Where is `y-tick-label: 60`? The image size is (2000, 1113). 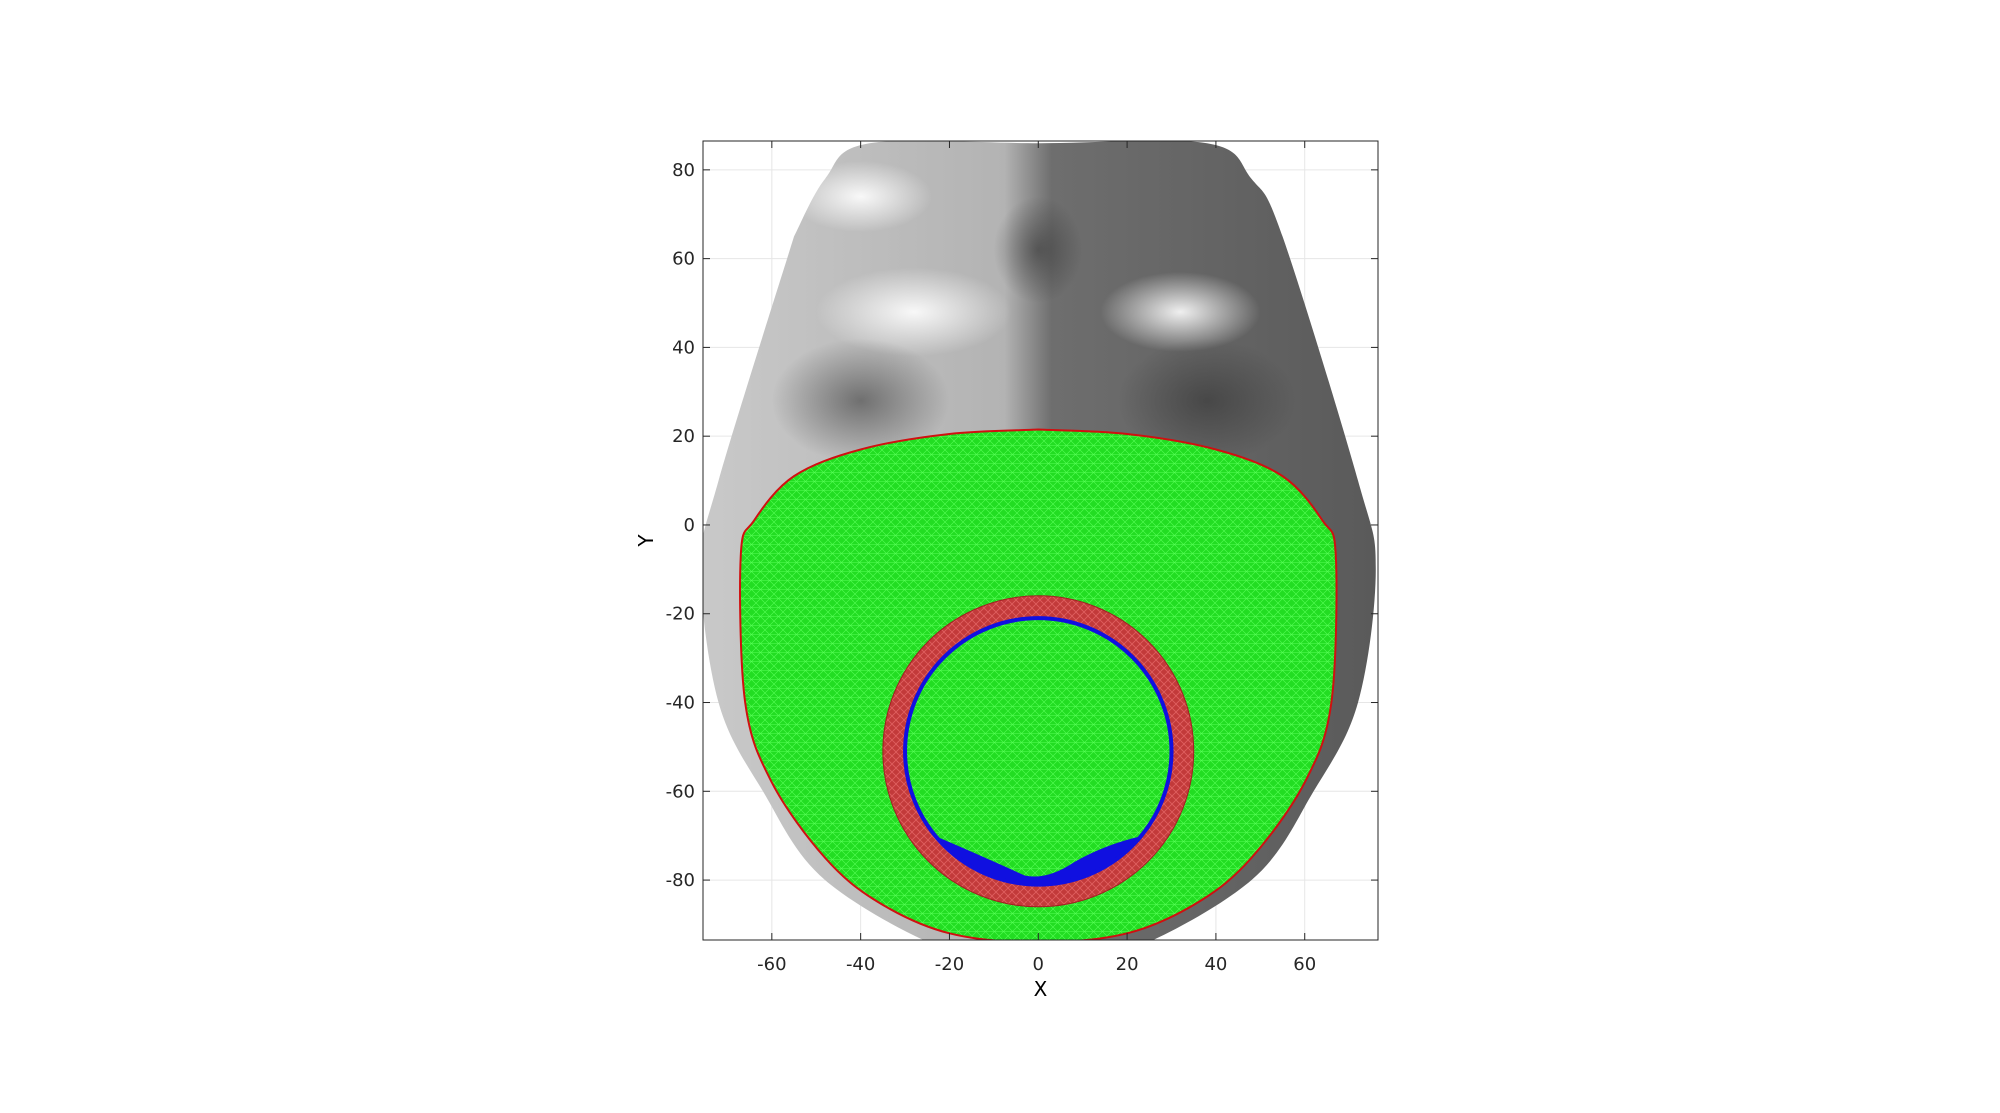
y-tick-label: 60 is located at coordinates (683, 259).